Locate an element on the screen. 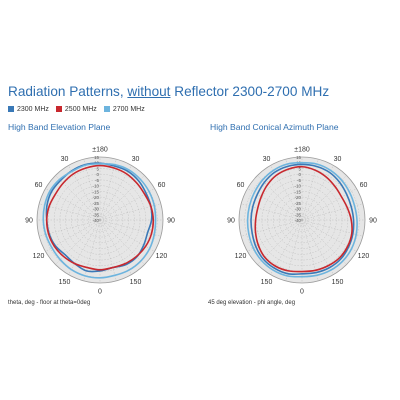  legend: 2300 MHz 2500 MHz 2700 MHz is located at coordinates (76, 109).